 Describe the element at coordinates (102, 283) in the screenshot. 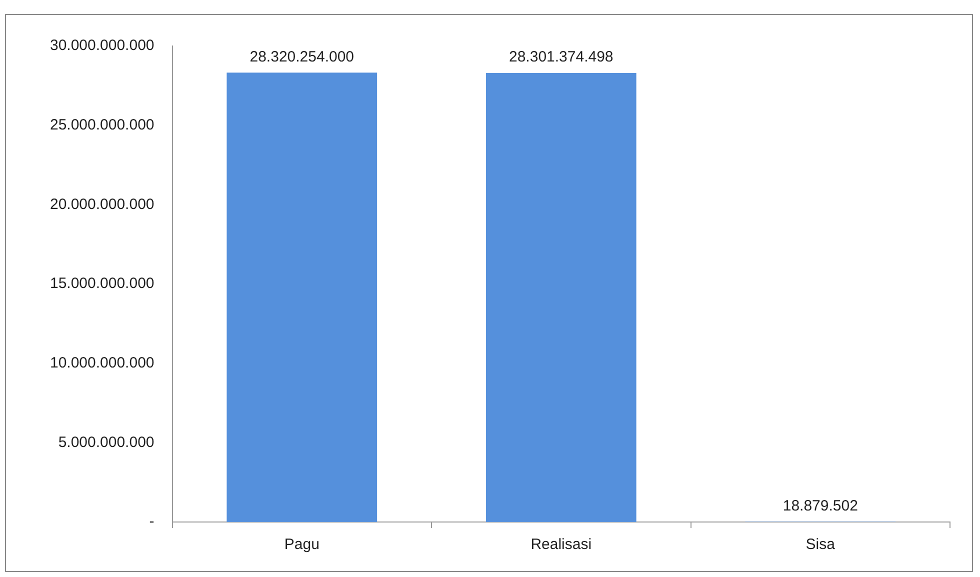

I see `y-tick-label: 15.000.000.000` at that location.